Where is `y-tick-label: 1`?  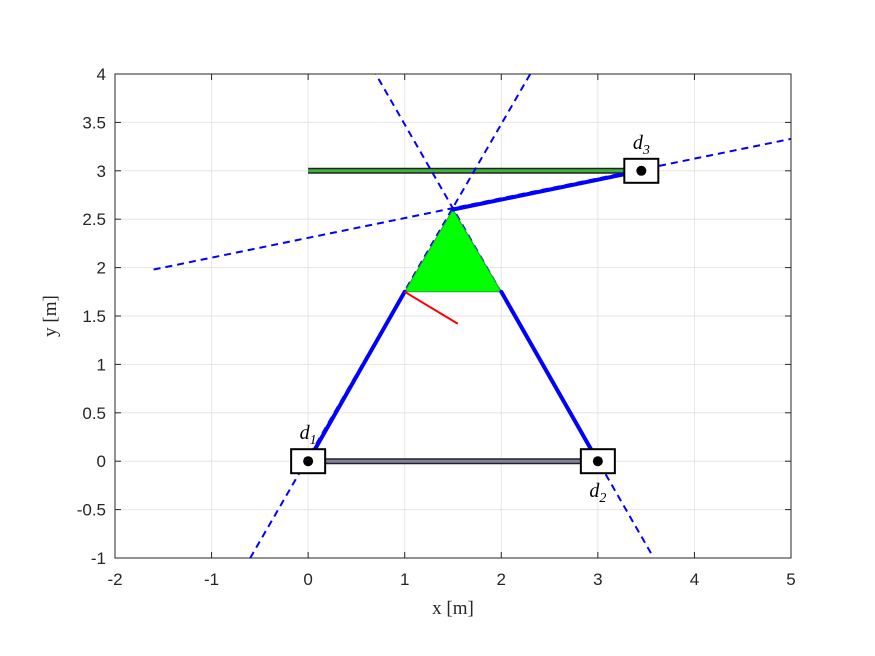
y-tick-label: 1 is located at coordinates (101, 364).